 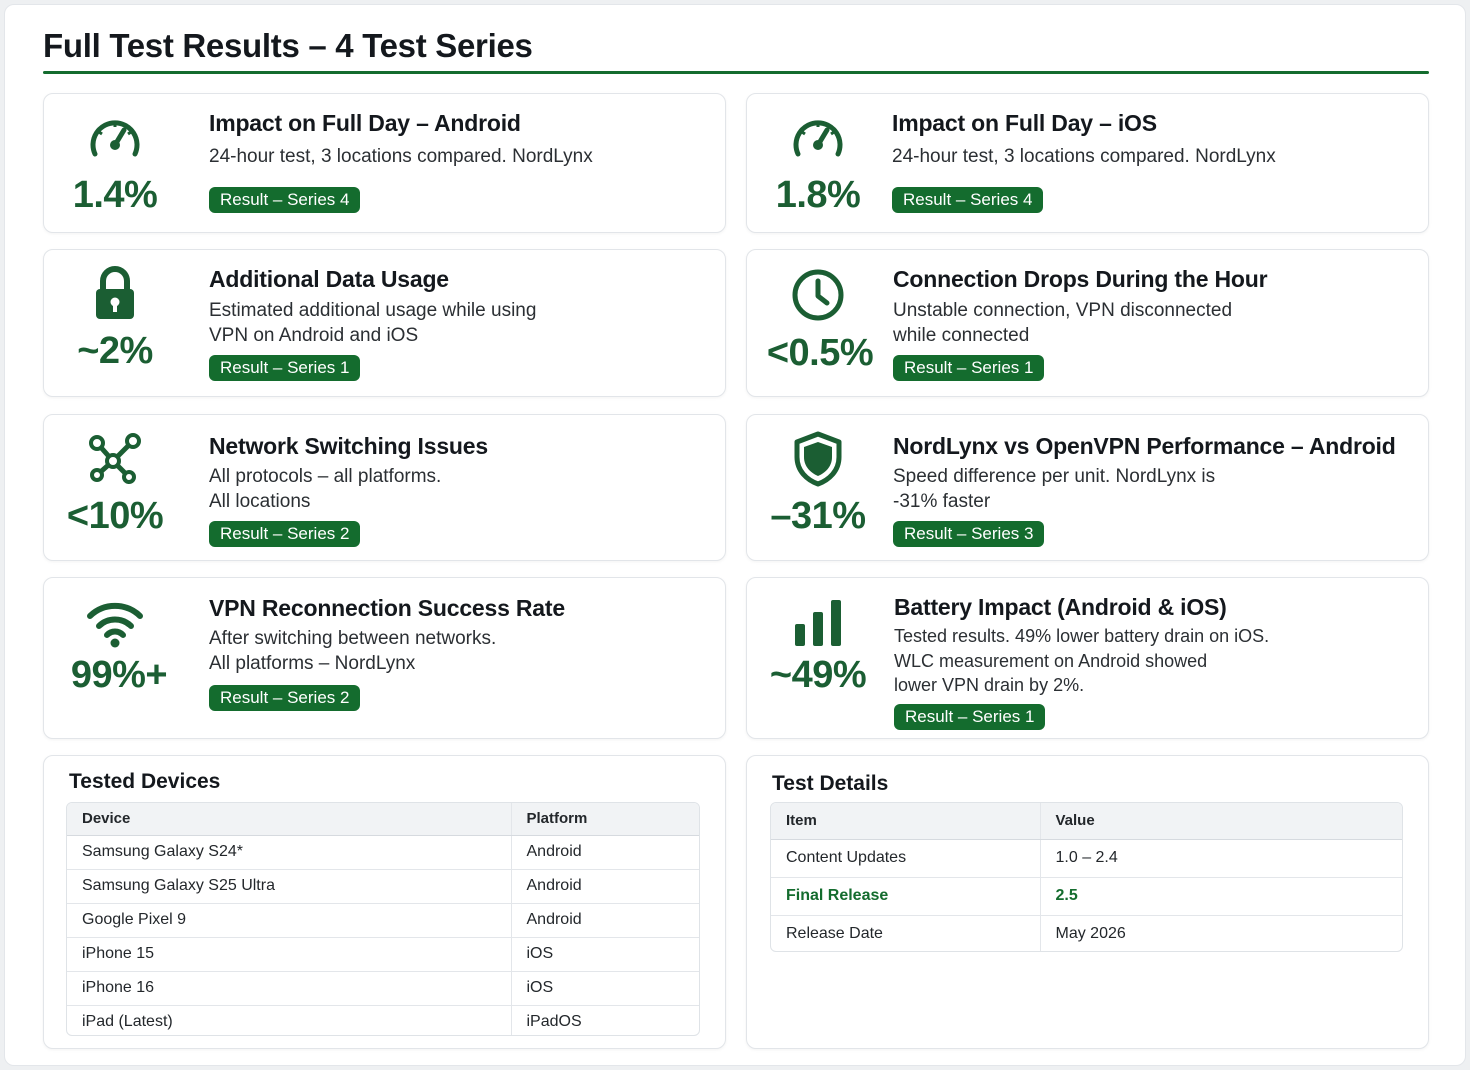 What do you see at coordinates (989, 685) in the screenshot?
I see `description-line: lower VPN drain by 2%.` at bounding box center [989, 685].